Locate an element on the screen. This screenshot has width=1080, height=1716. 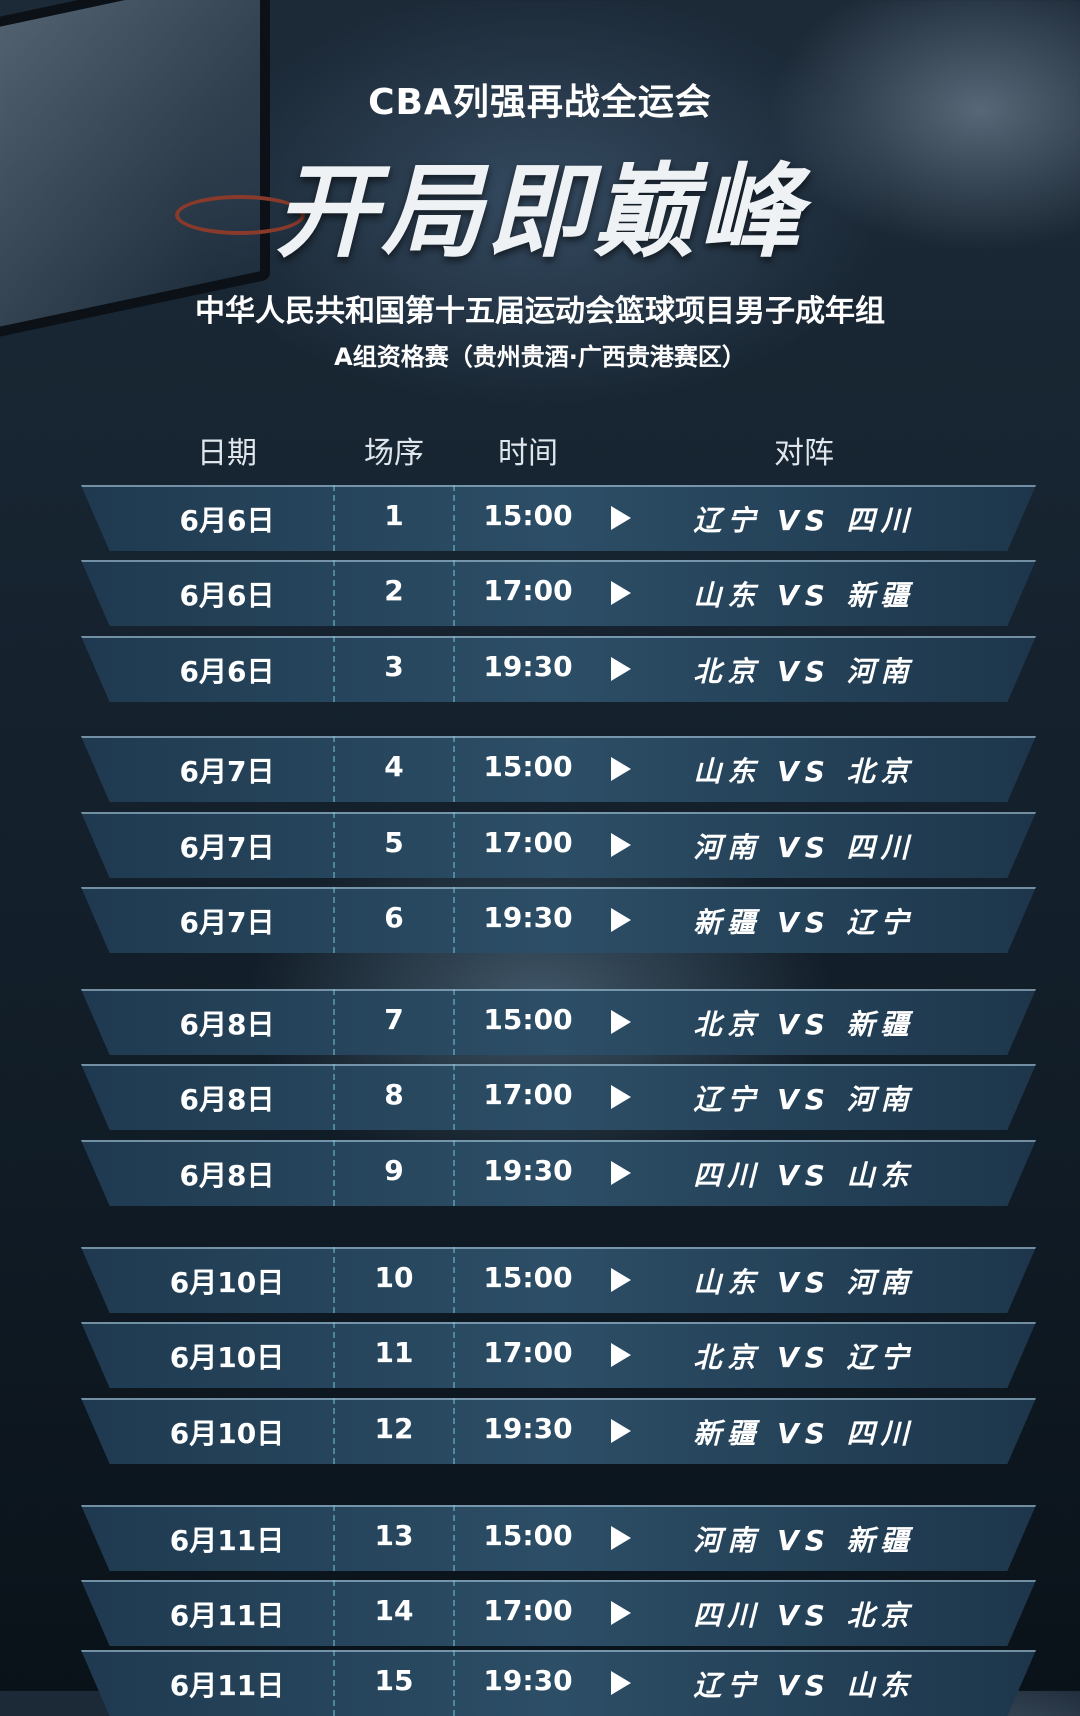
matchup: 河南 VS 四川 is located at coordinates (804, 847).